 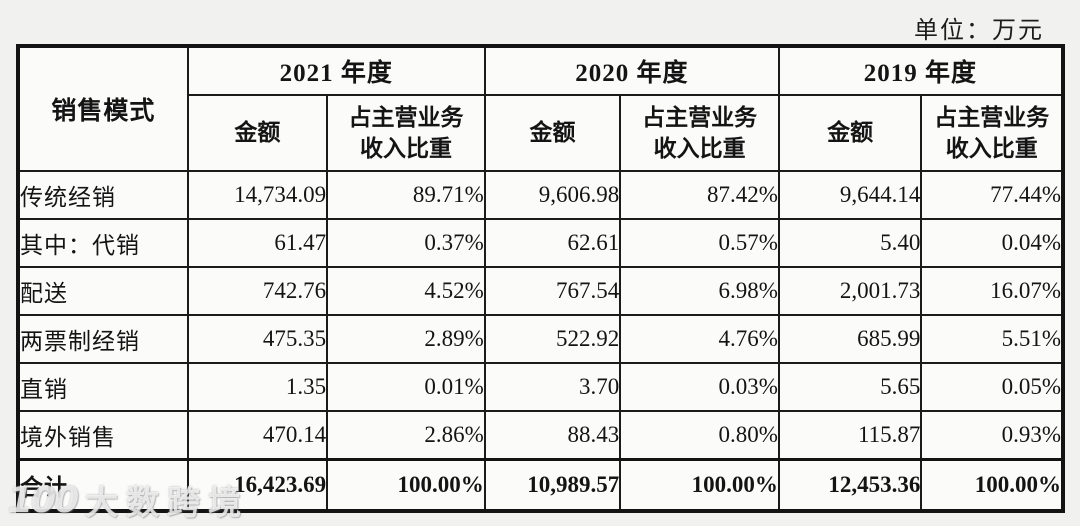 I want to click on ratio-2021: 4.52%, so click(x=406, y=291).